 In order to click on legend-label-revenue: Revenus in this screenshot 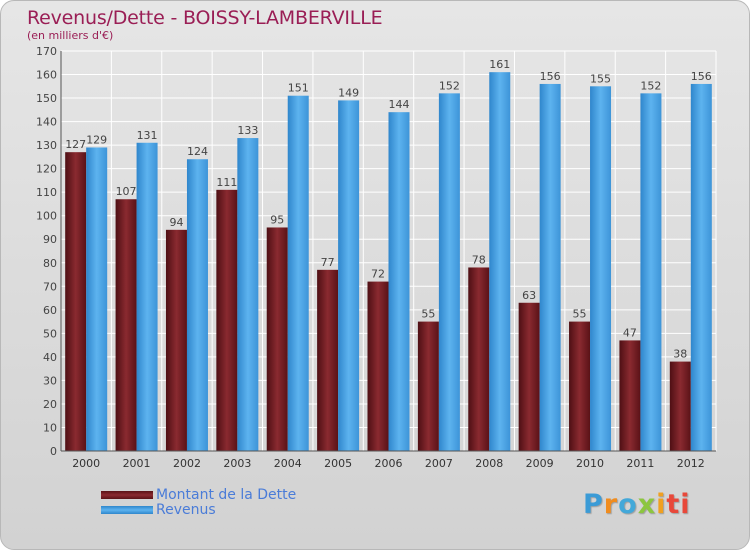, I will do `click(186, 510)`.